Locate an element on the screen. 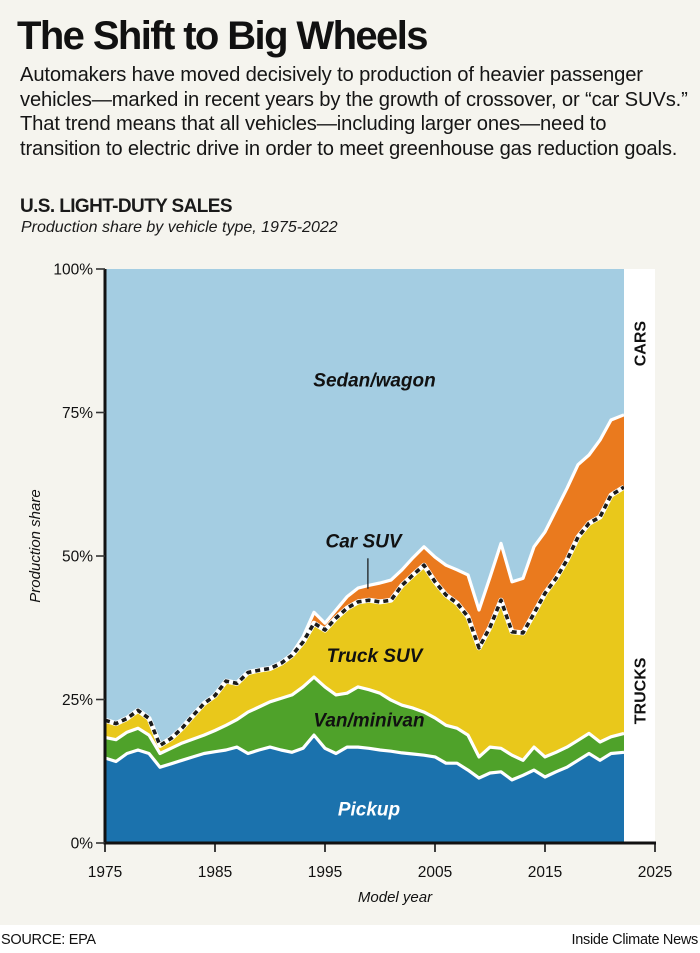 The height and width of the screenshot is (953, 700). area-pickup is located at coordinates (364, 789).